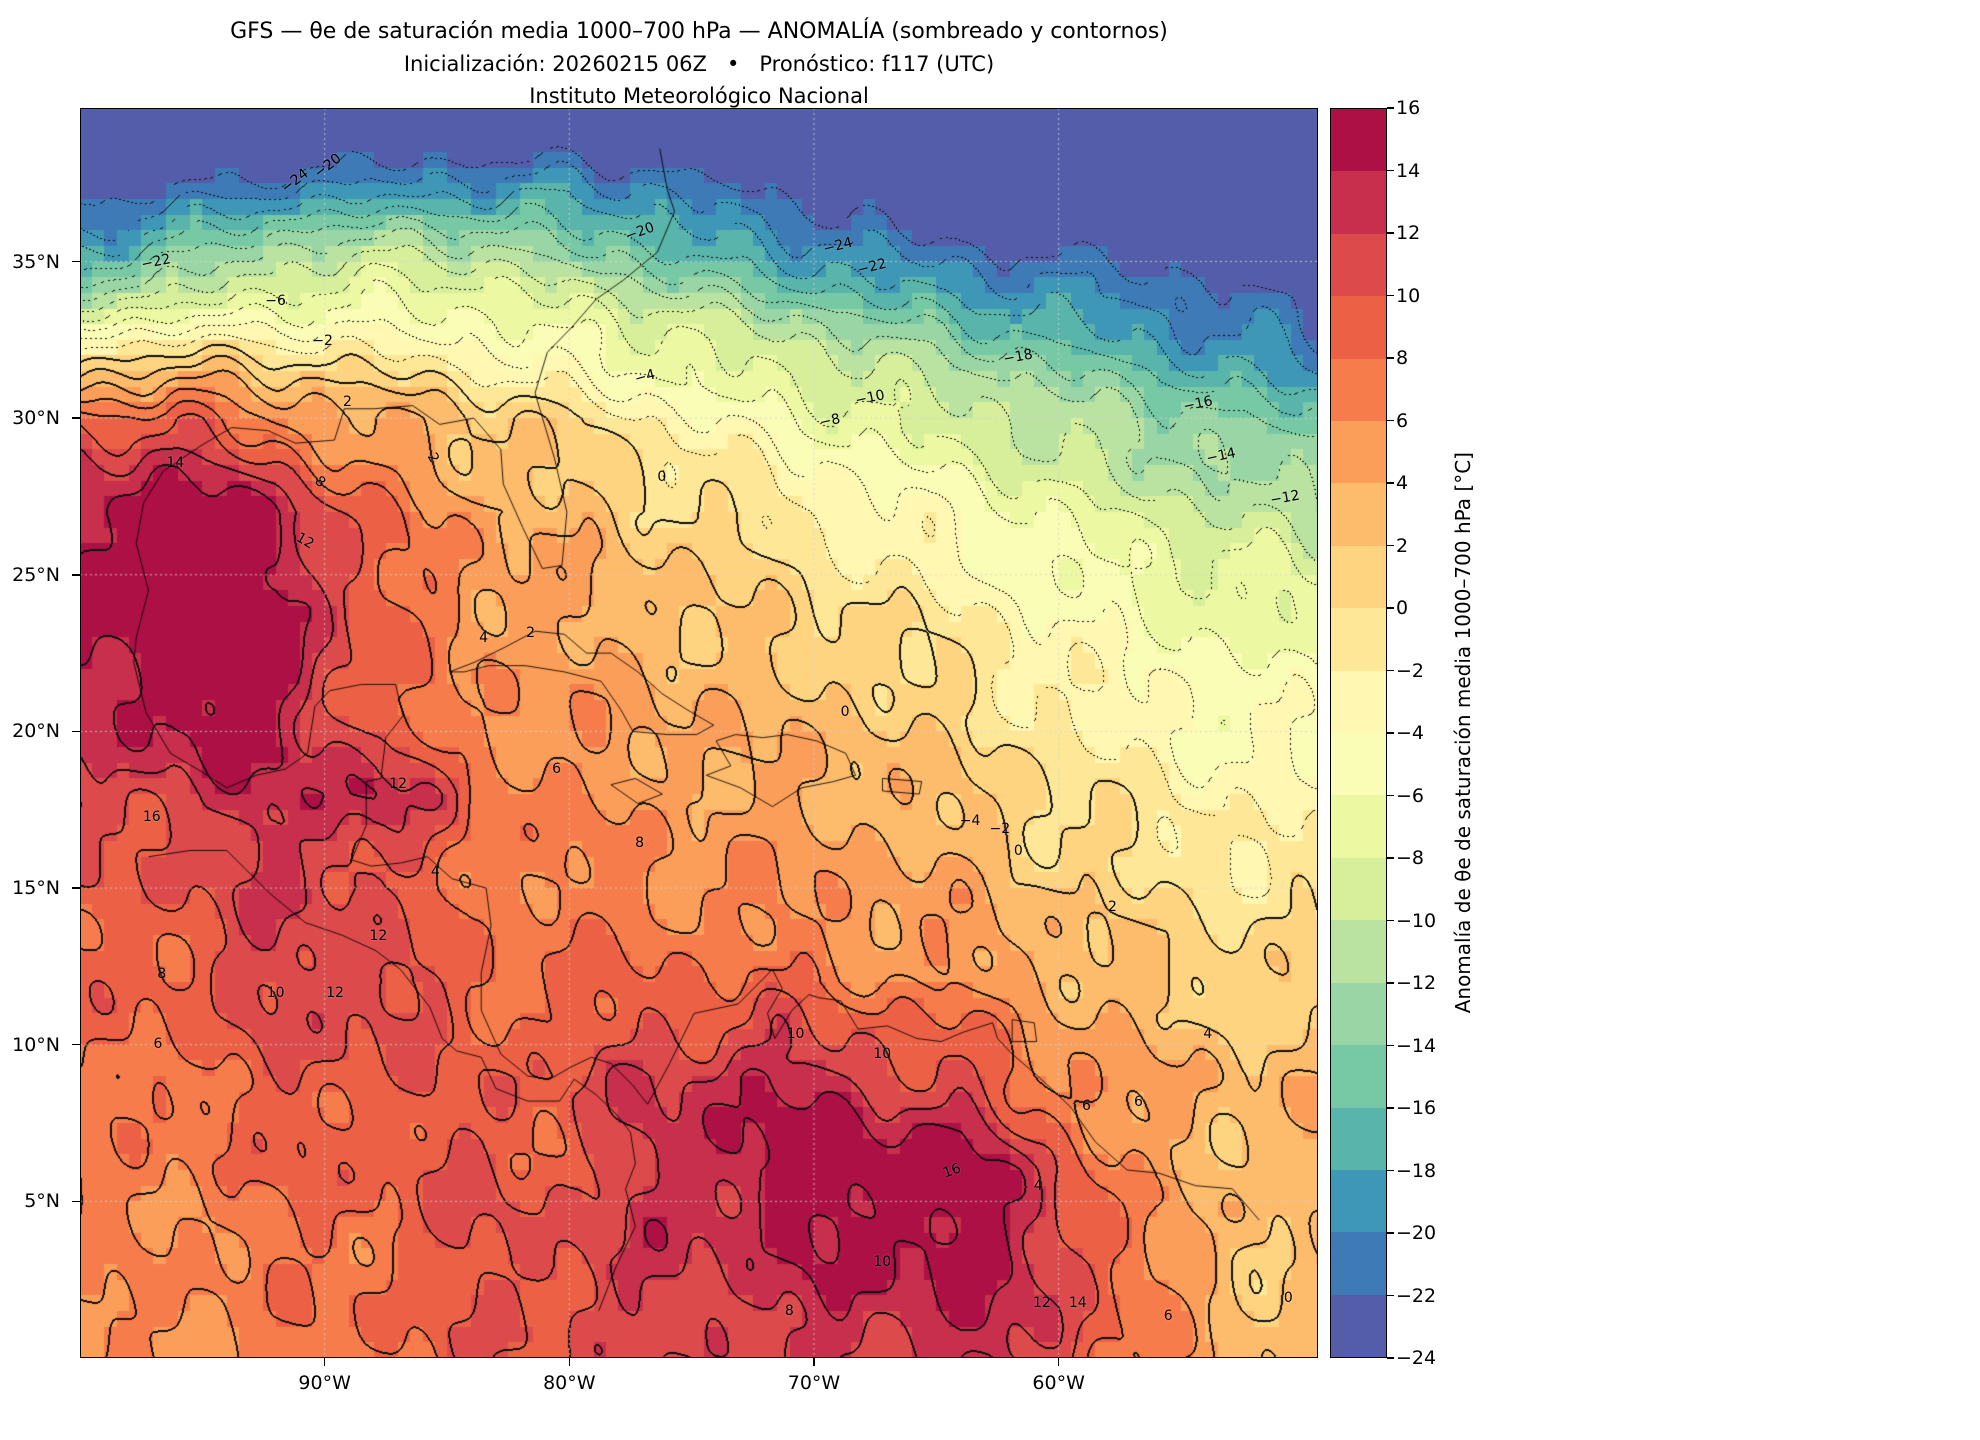 The width and height of the screenshot is (1980, 1440). Describe the element at coordinates (42, 1201) in the screenshot. I see `y-tick-label: 5°N` at that location.